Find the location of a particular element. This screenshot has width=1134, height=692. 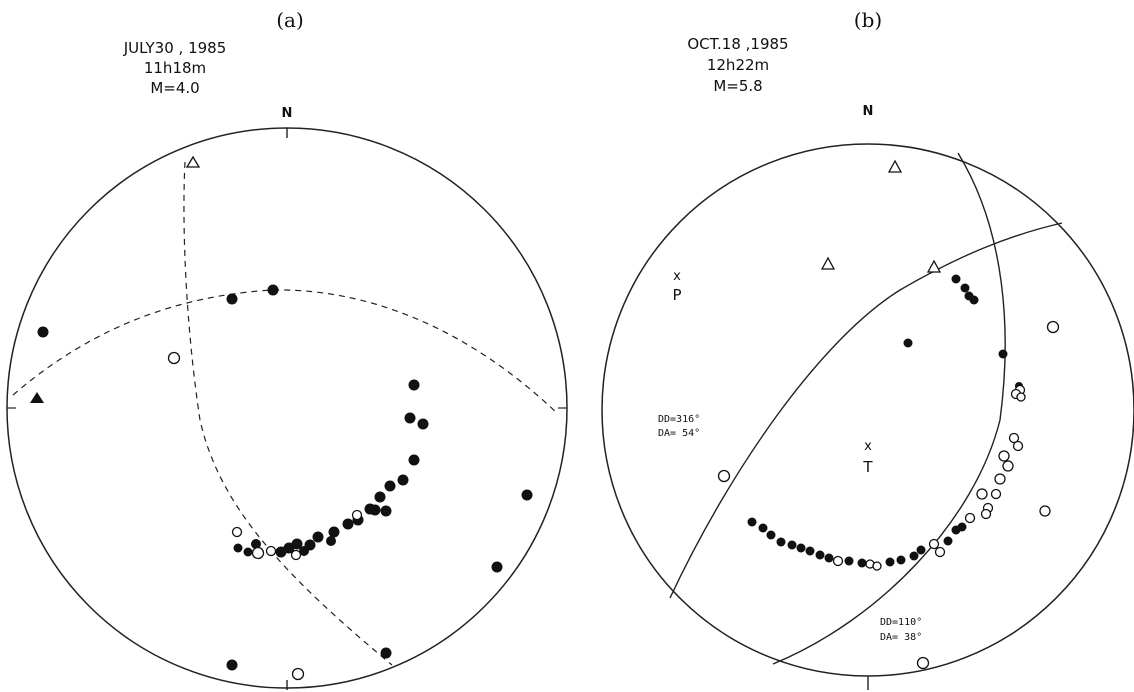

panel-a-filled-triangle is located at coordinates (37, 397).